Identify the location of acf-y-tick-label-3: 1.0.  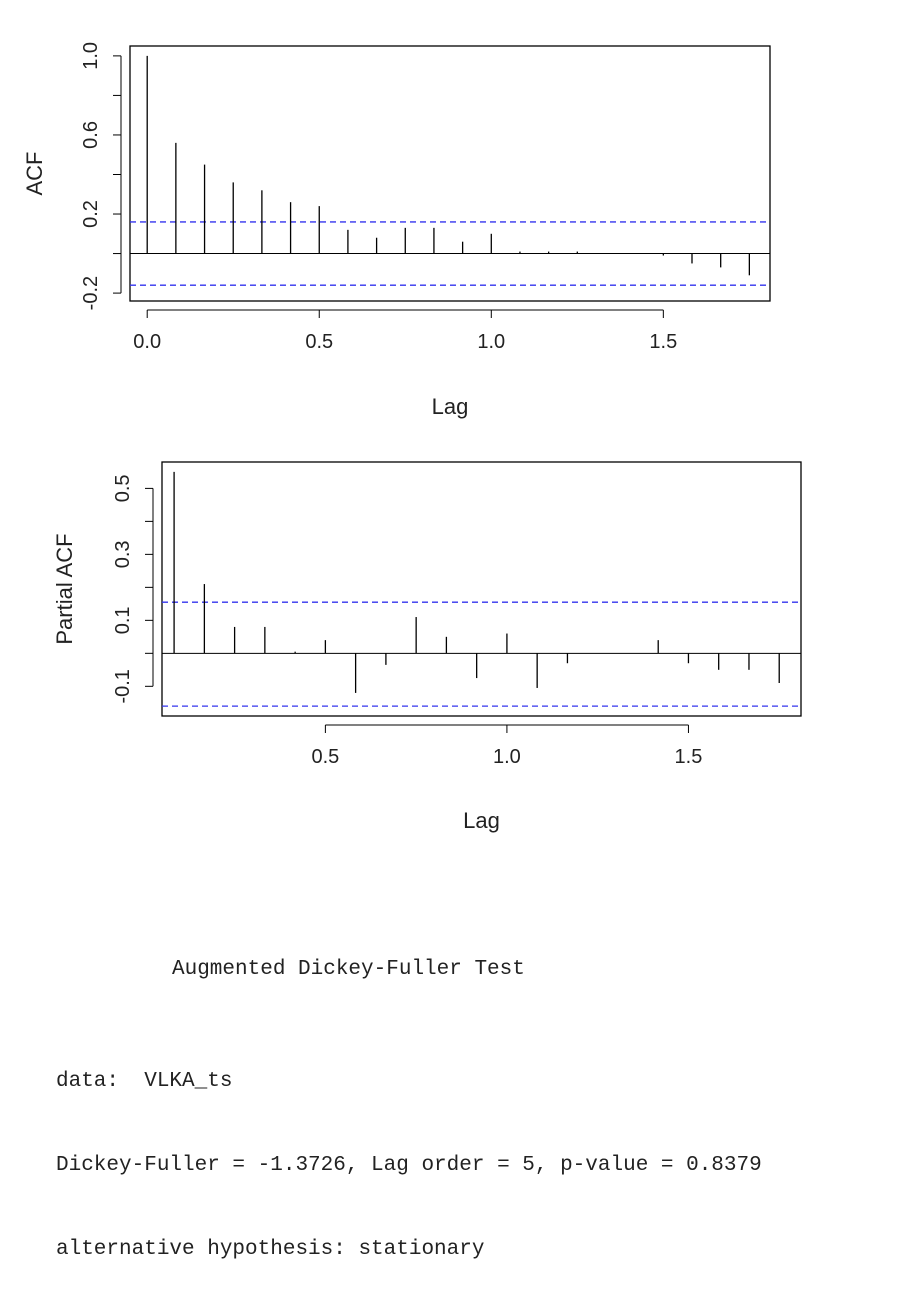
(91, 56).